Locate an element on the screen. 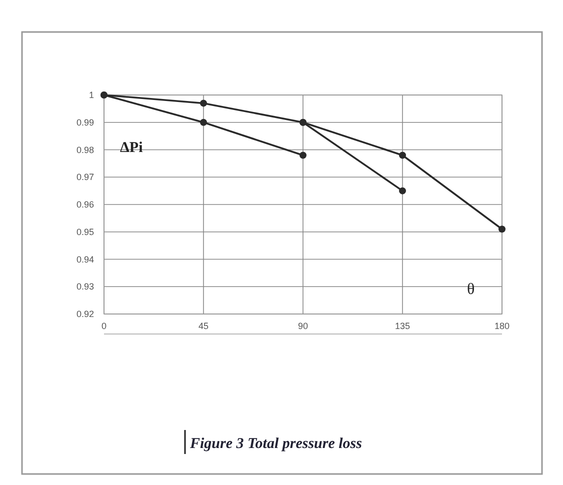  y-axis-title: ΔPi is located at coordinates (131, 148).